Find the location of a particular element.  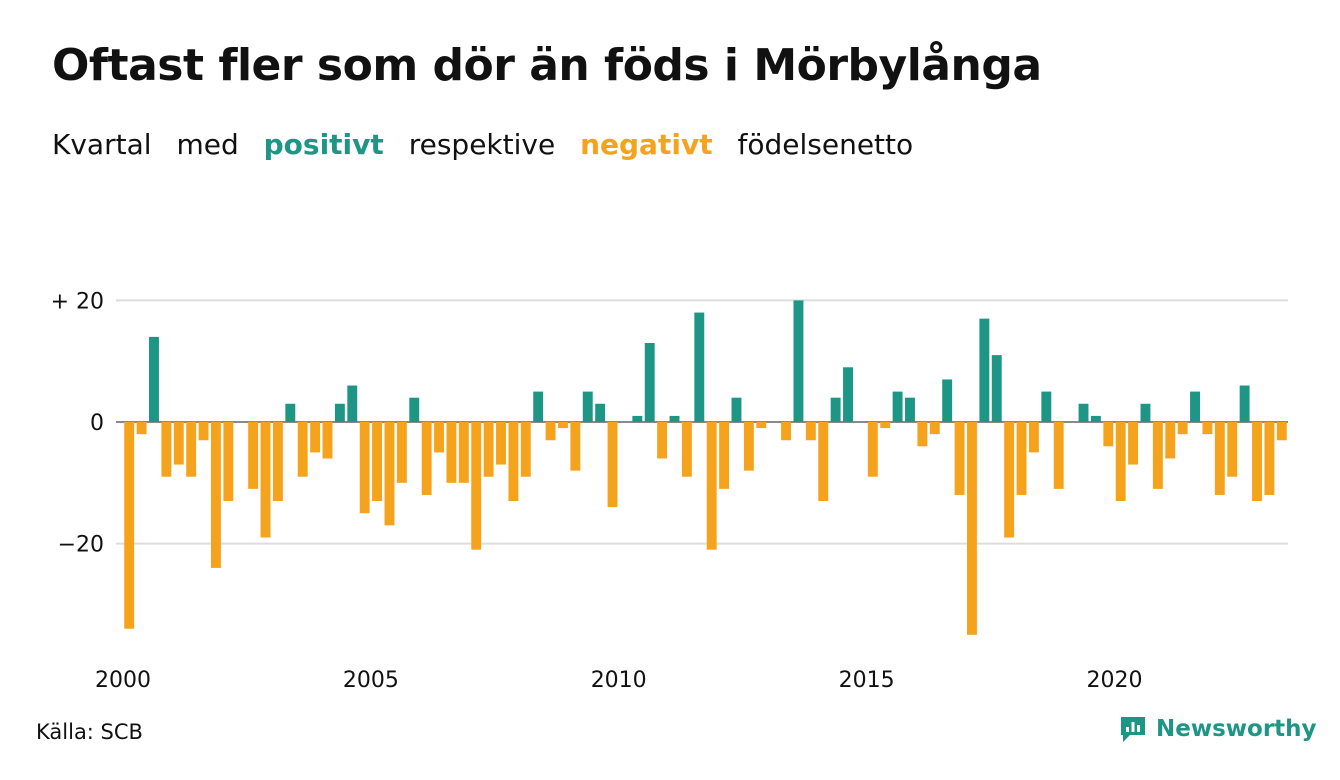

newsworthy-logo-icon is located at coordinates (1133, 729).